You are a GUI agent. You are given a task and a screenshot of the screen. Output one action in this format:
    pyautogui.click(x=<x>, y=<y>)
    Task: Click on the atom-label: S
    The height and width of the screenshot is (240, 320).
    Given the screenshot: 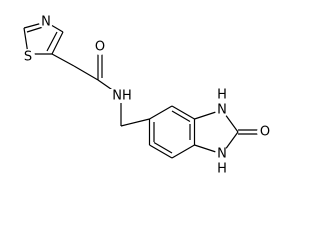 What is the action you would take?
    pyautogui.click(x=28, y=57)
    